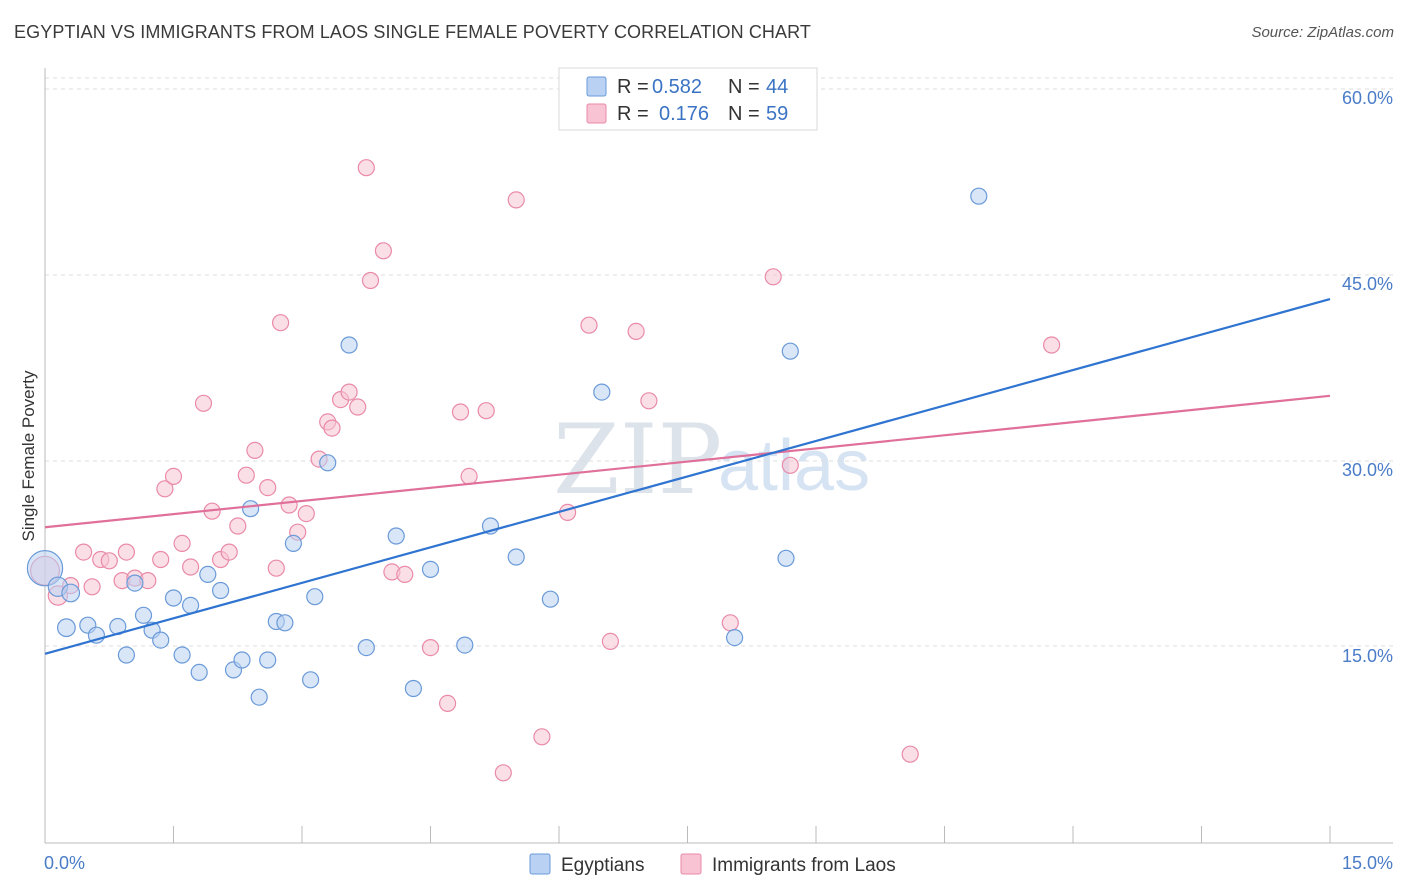  What do you see at coordinates (596, 113) in the screenshot?
I see `legend-swatch-pink` at bounding box center [596, 113].